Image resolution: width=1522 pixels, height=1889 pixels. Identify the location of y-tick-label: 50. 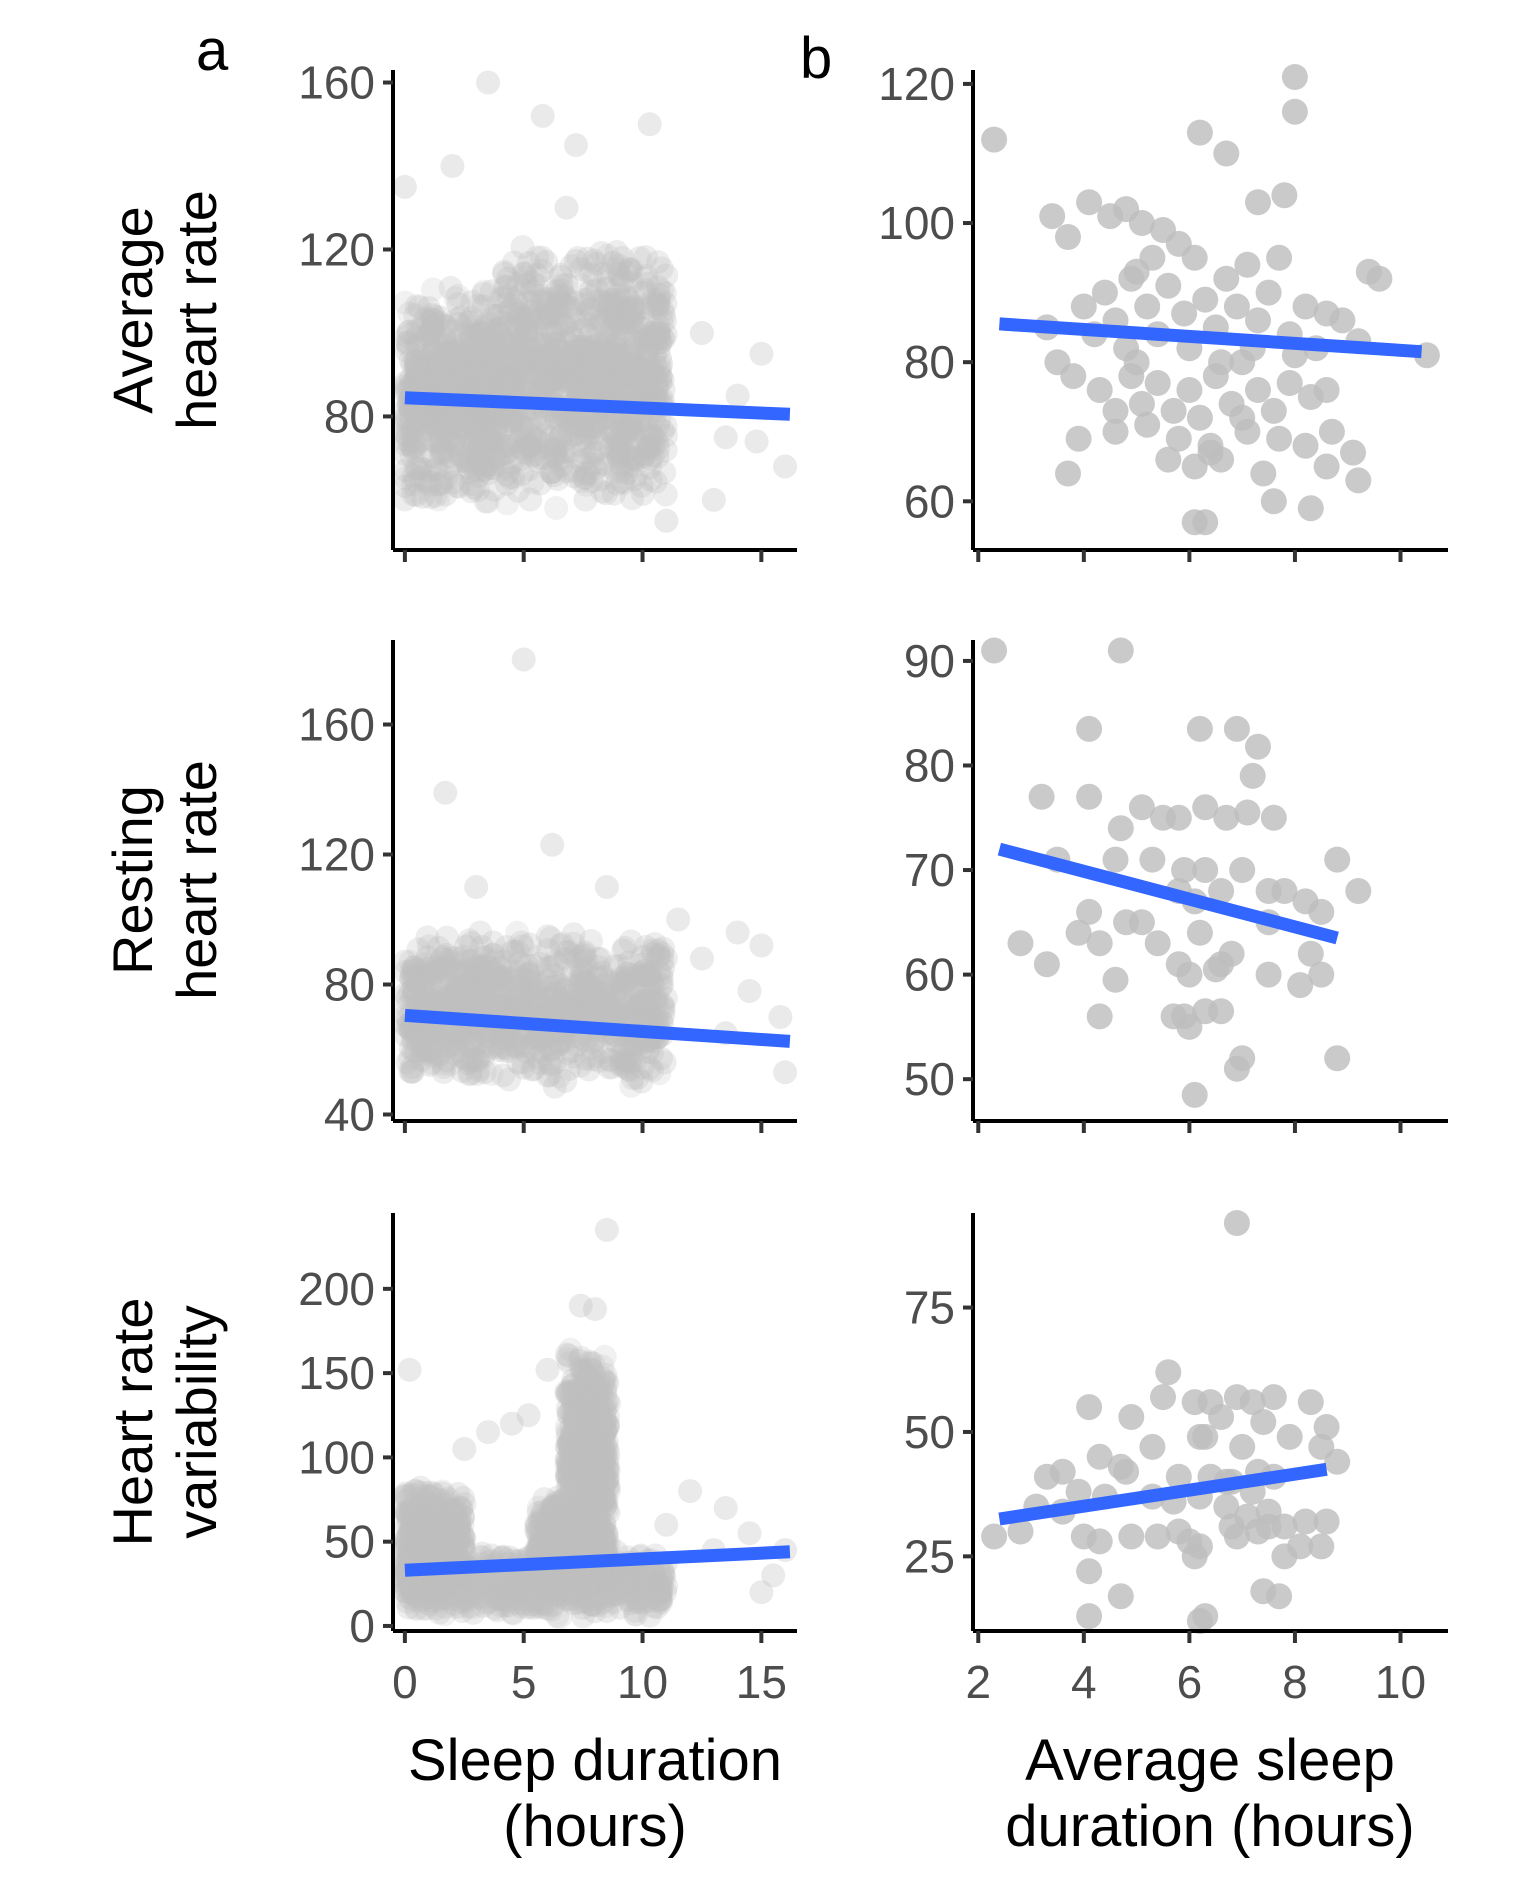
(349, 1542).